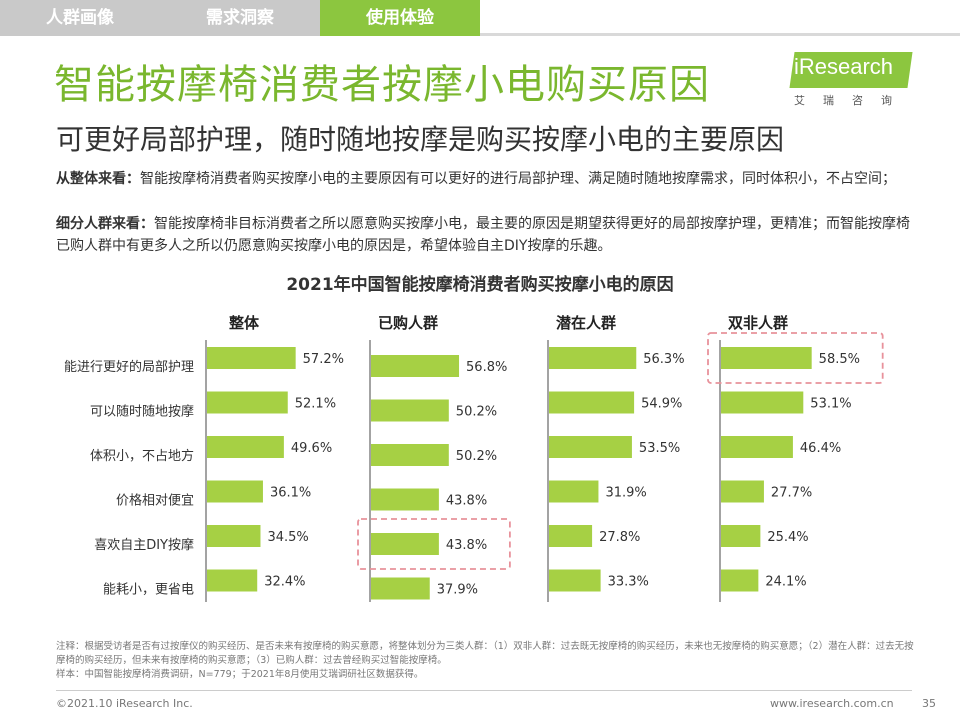 This screenshot has height=720, width=960. I want to click on category-label: 体积小，不占地方, so click(142, 456).